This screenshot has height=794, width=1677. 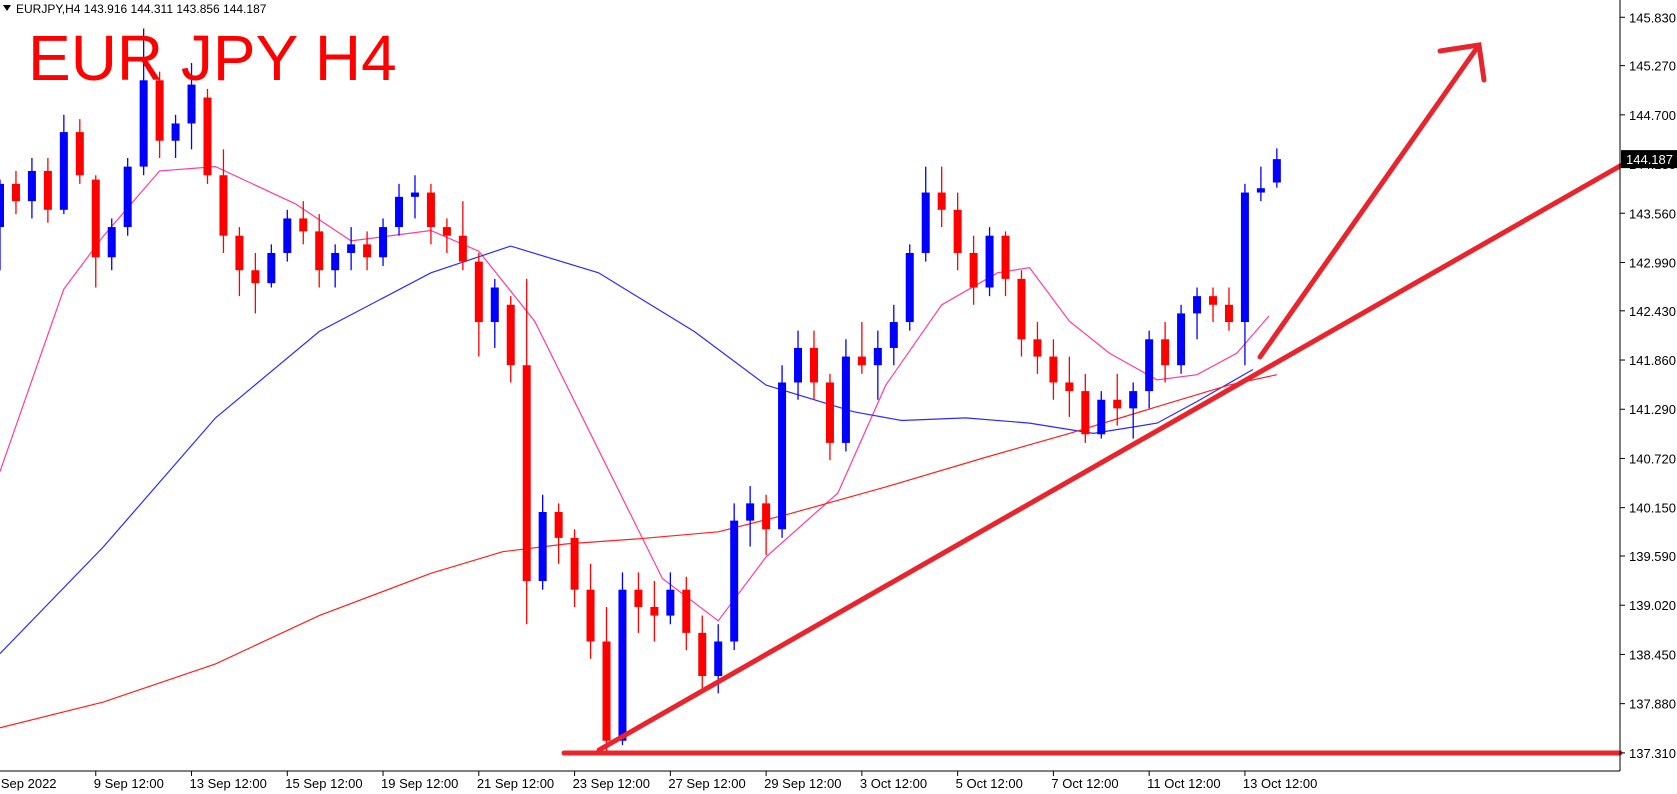 I want to click on y-tick-label: 142.430, so click(x=1652, y=311).